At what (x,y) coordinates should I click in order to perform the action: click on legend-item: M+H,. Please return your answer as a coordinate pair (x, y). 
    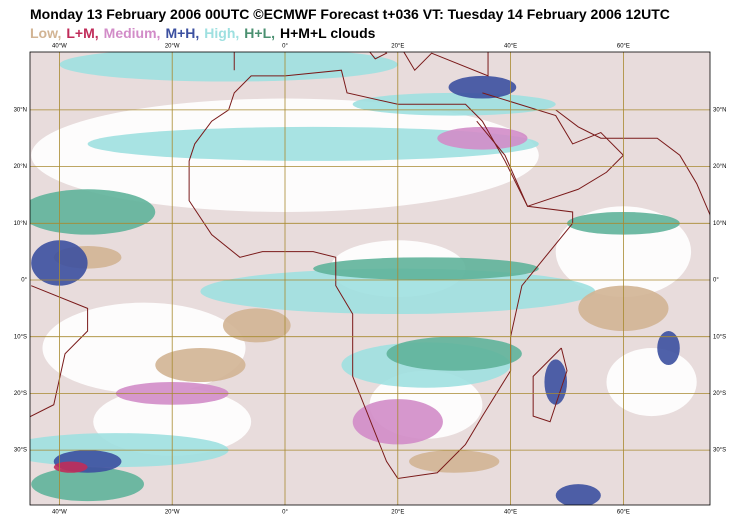
    Looking at the image, I should click on (182, 33).